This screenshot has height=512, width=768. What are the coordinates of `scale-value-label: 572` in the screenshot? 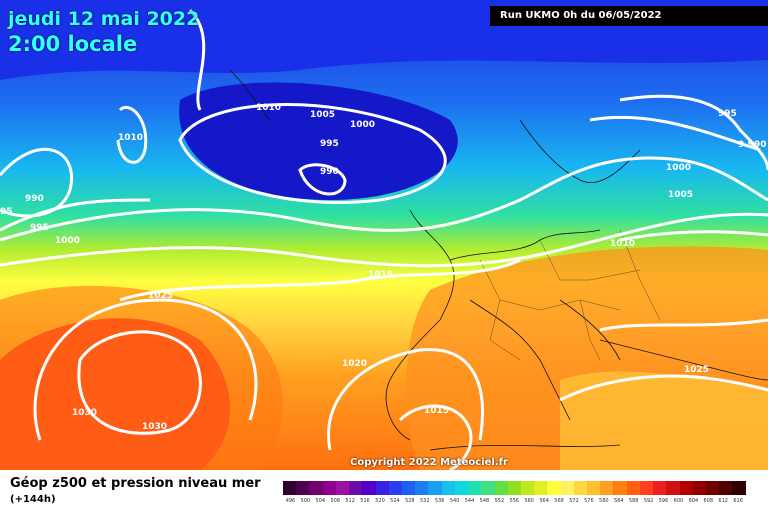 It's located at (574, 501).